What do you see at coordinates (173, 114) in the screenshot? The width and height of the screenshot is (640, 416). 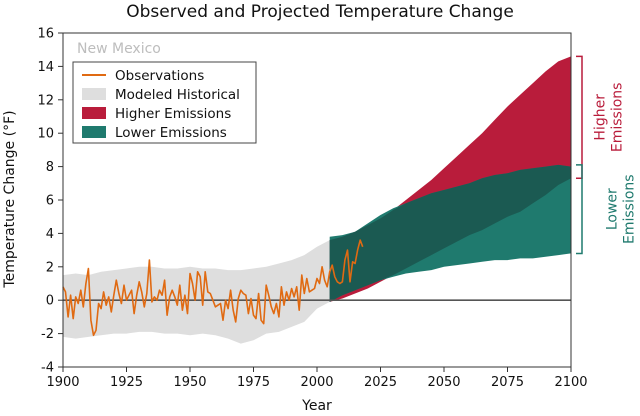 I see `legend-entry: Higher Emissions` at bounding box center [173, 114].